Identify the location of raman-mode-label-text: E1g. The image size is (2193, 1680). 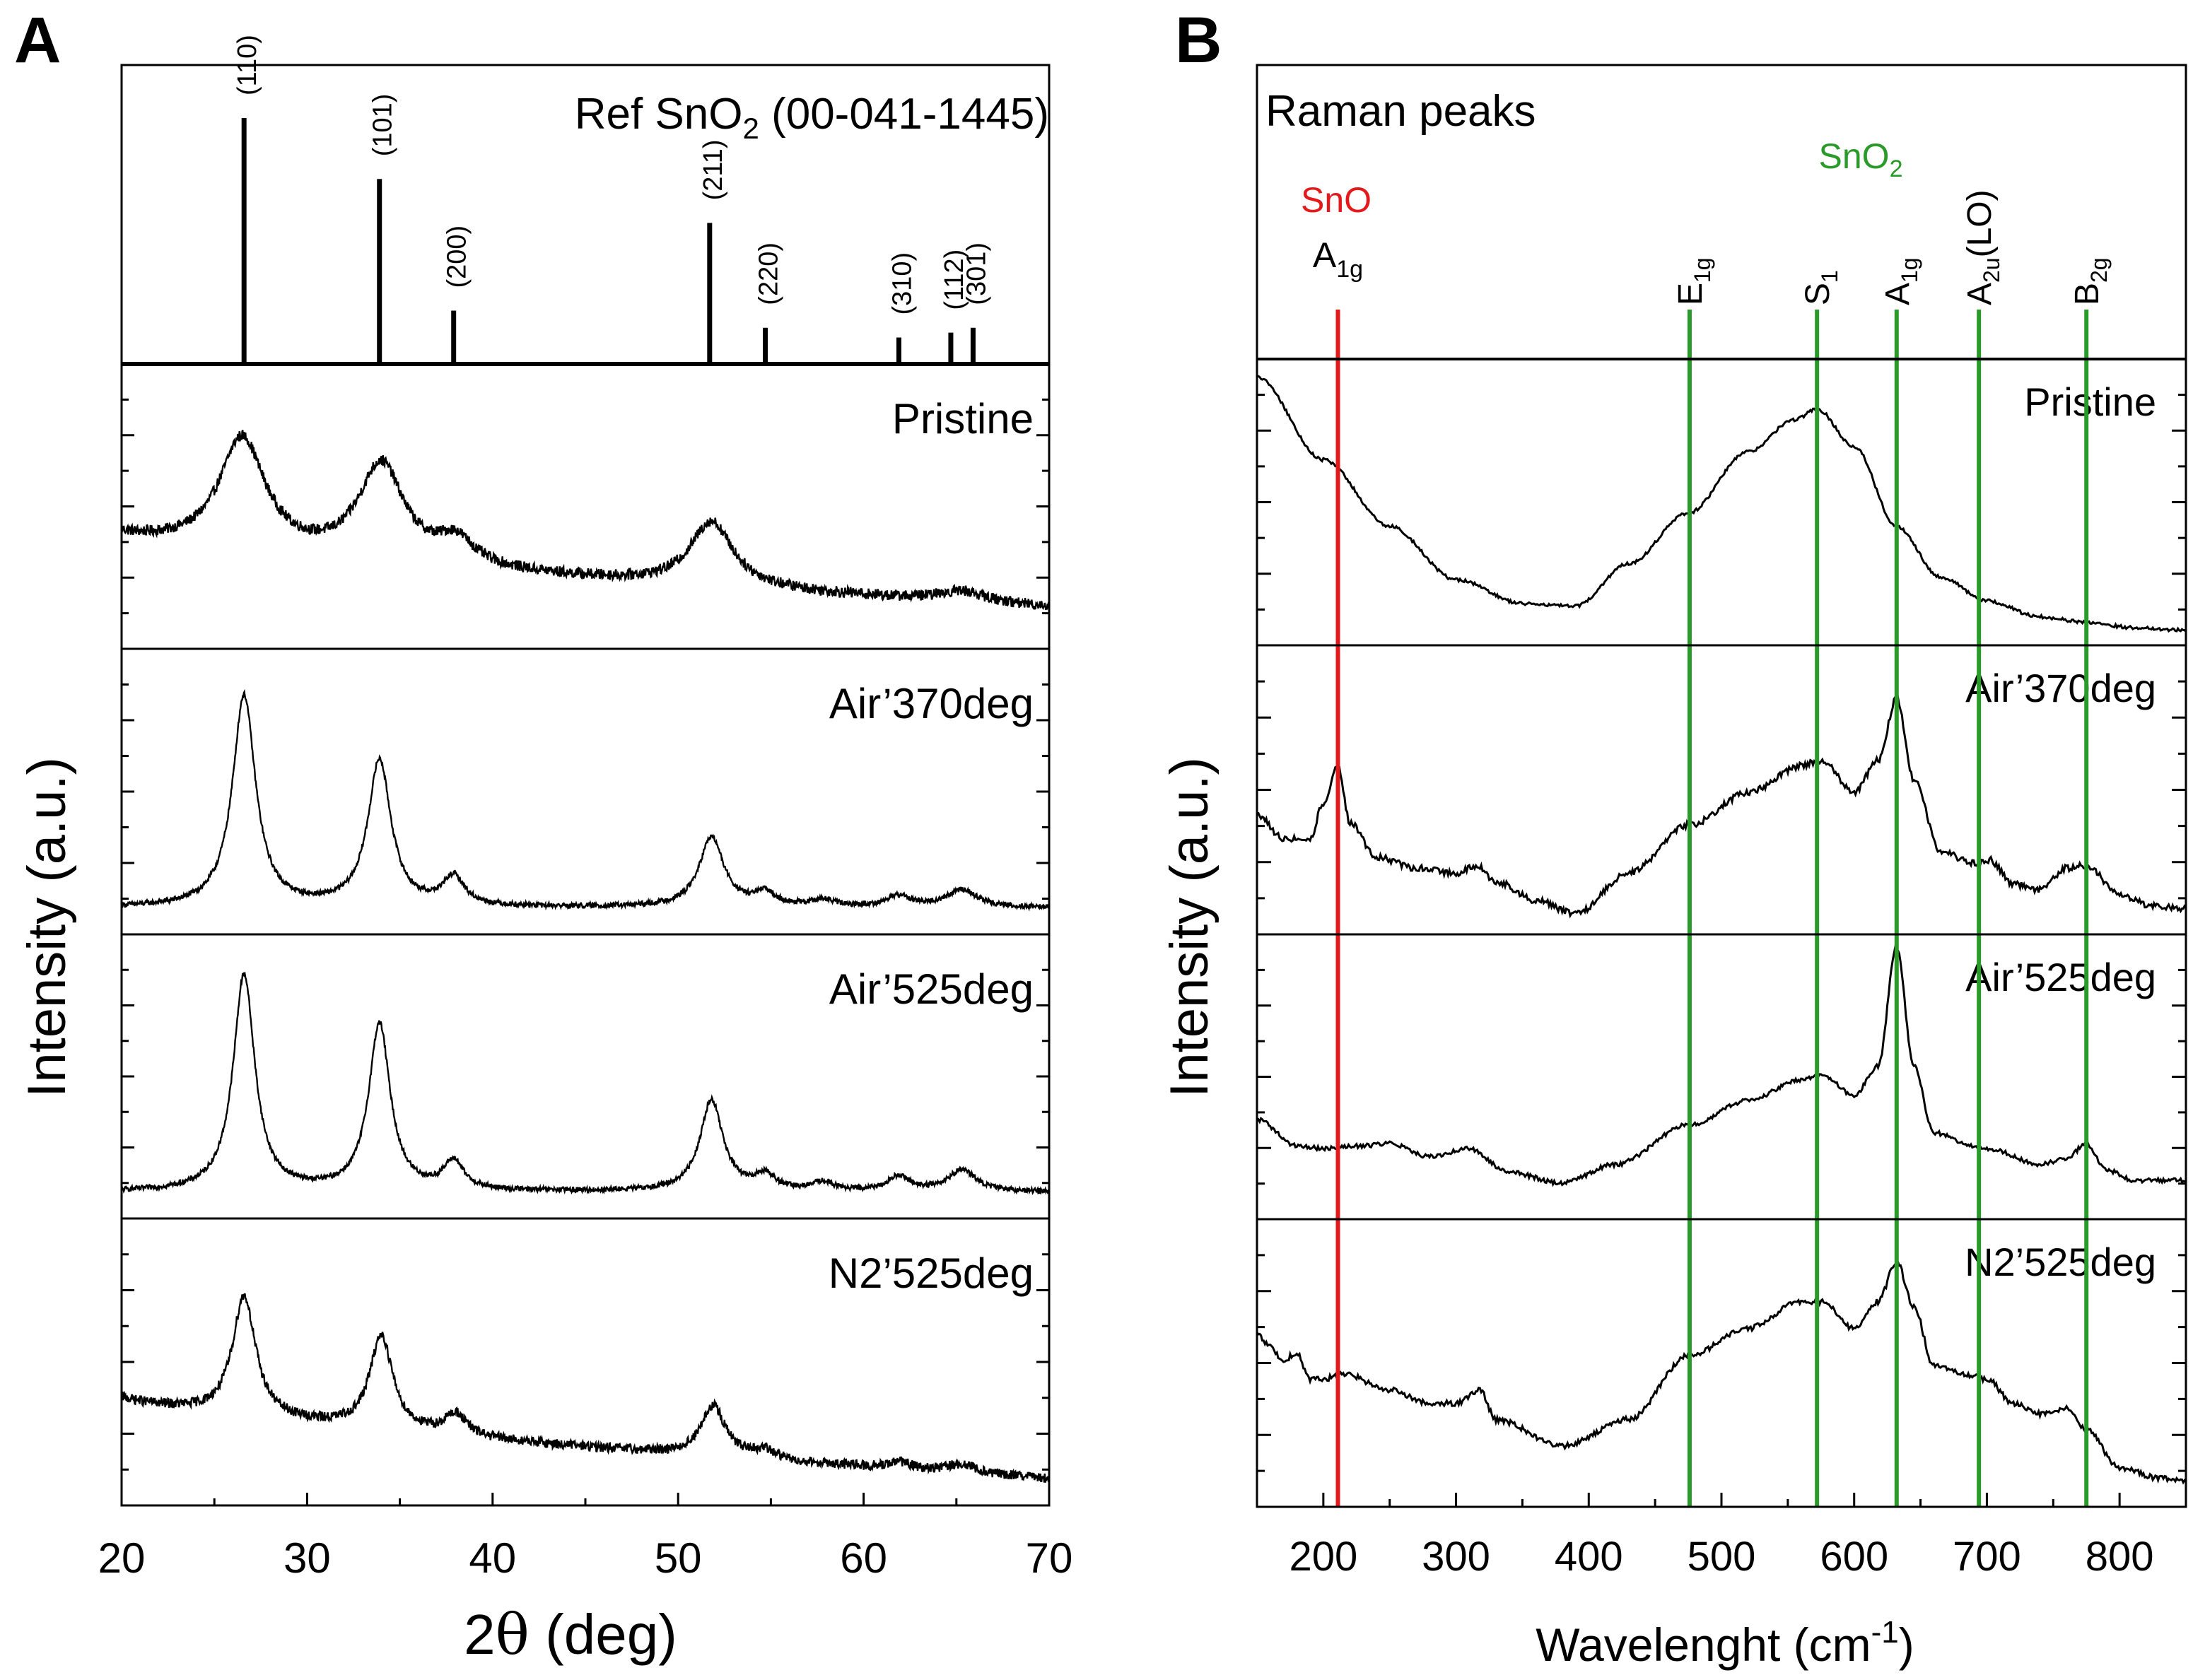
(1693, 281).